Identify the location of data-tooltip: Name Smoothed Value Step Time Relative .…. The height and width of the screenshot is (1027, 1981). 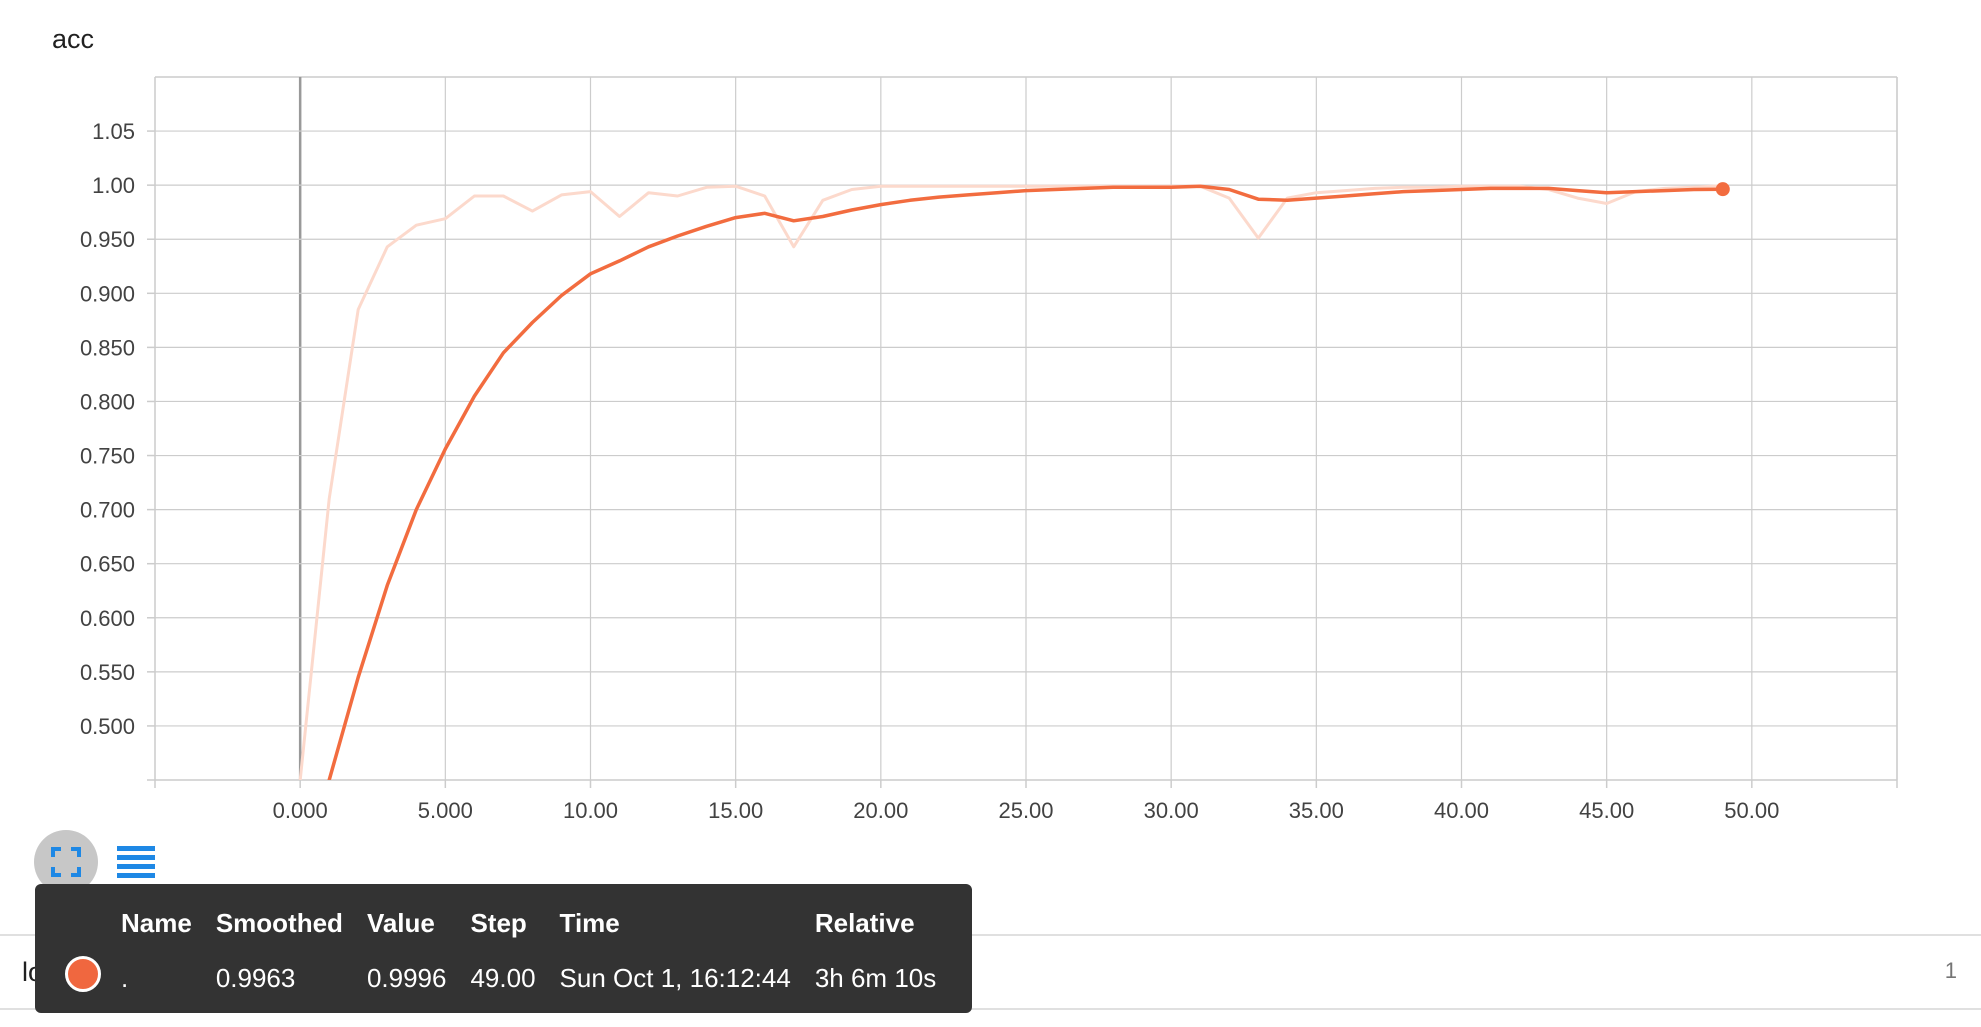
(503, 948).